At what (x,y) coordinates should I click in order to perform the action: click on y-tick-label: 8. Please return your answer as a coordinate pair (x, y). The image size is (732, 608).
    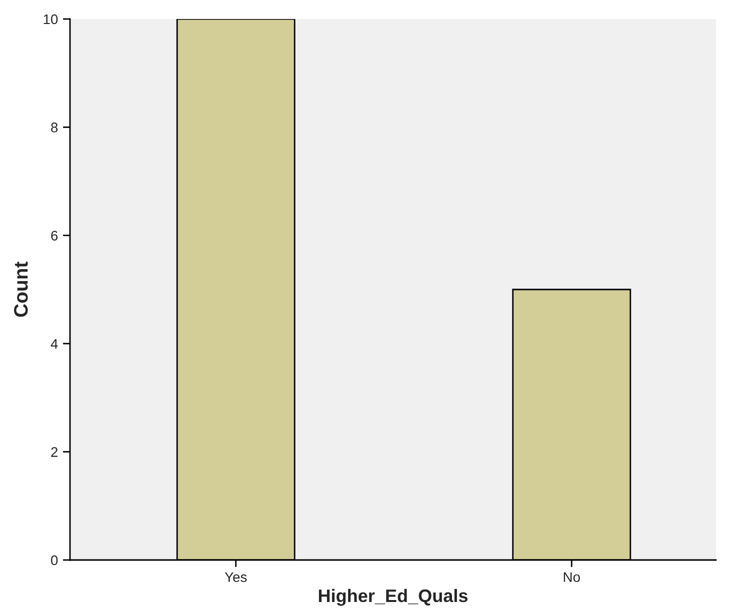
    Looking at the image, I should click on (54, 127).